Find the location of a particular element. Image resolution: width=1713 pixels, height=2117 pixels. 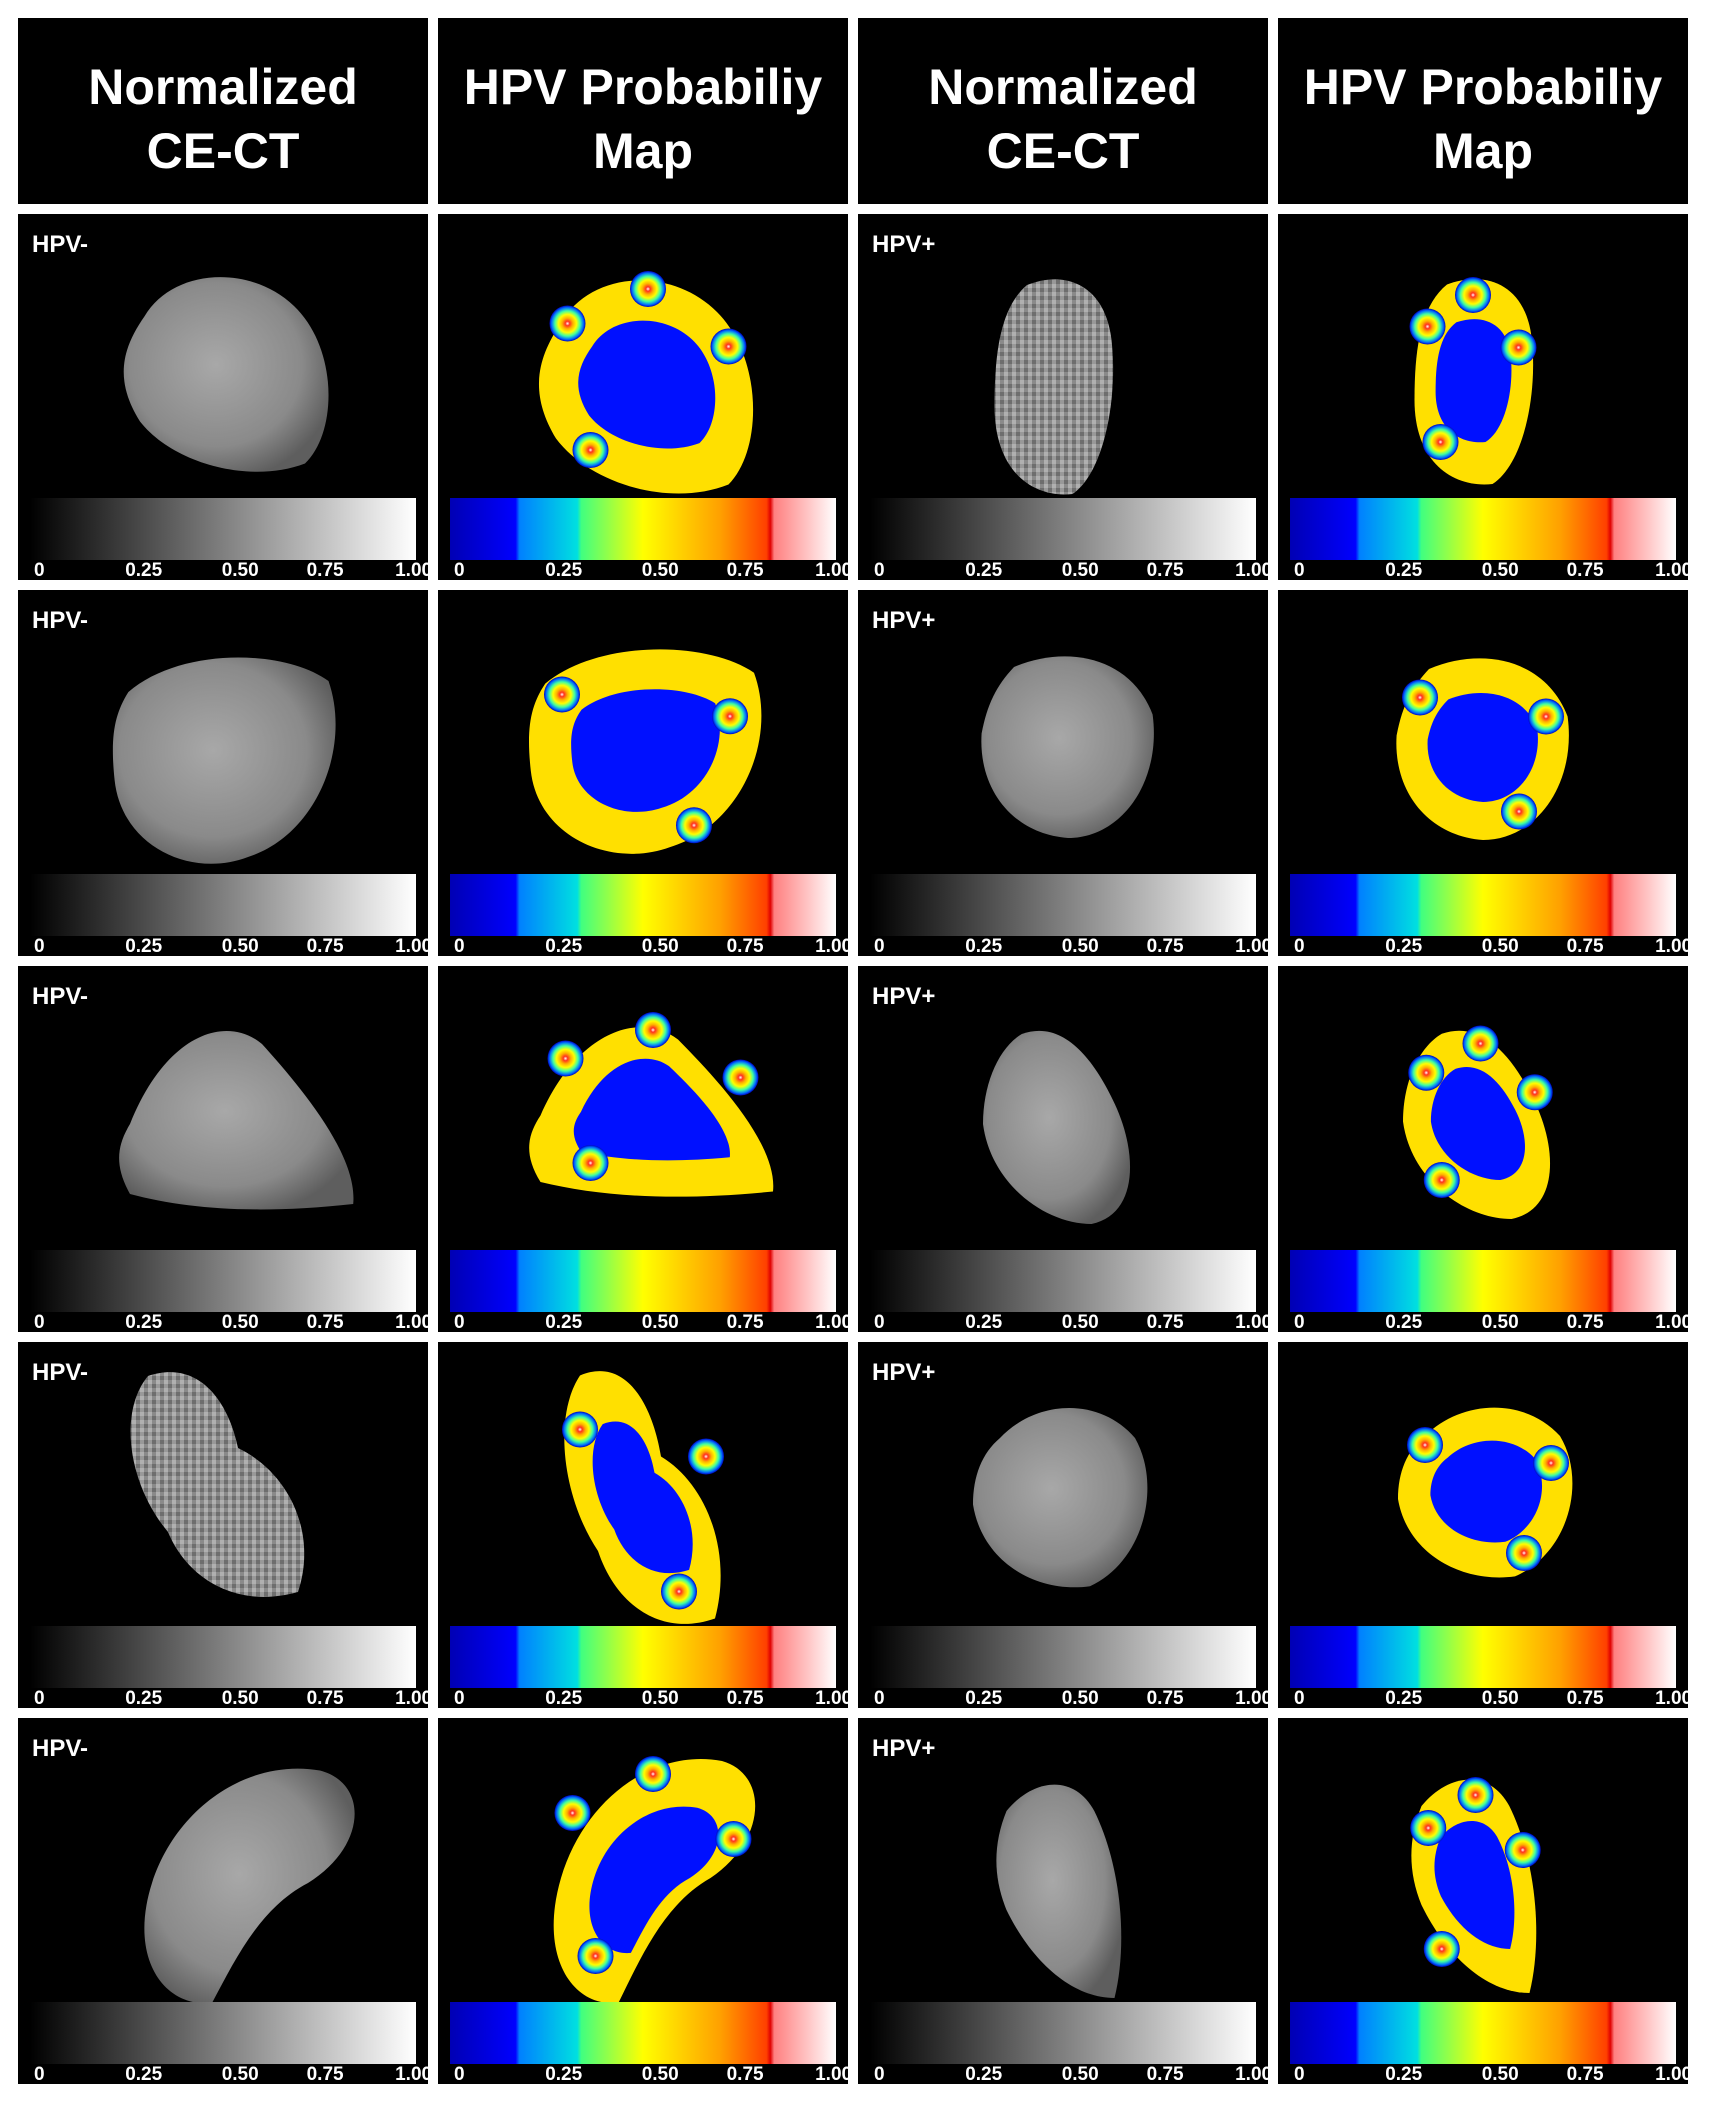

r0-c1-tick-4: 1.00 is located at coordinates (833, 570).